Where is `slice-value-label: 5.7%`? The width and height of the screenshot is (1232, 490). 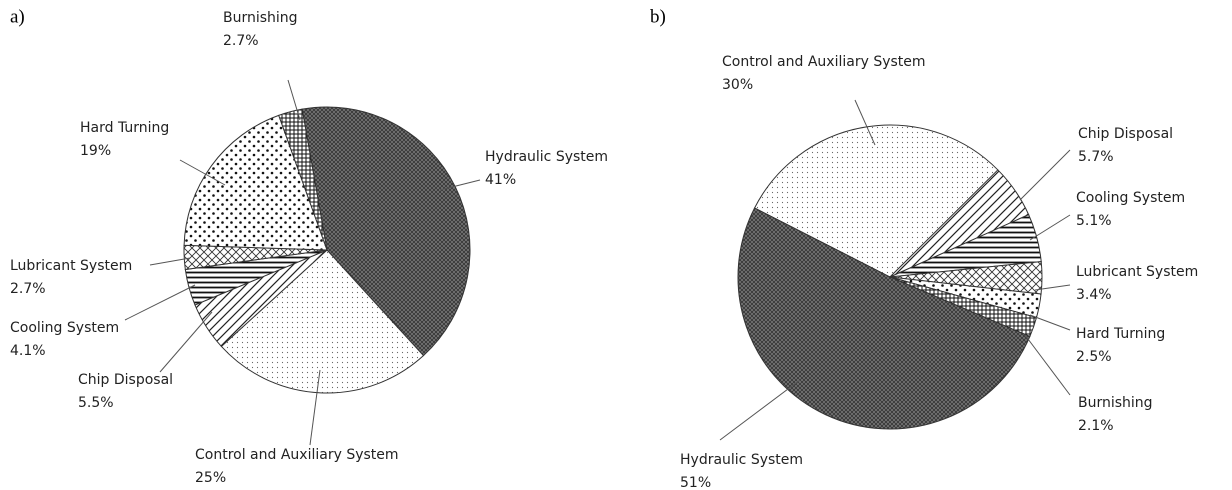 slice-value-label: 5.7% is located at coordinates (1096, 157).